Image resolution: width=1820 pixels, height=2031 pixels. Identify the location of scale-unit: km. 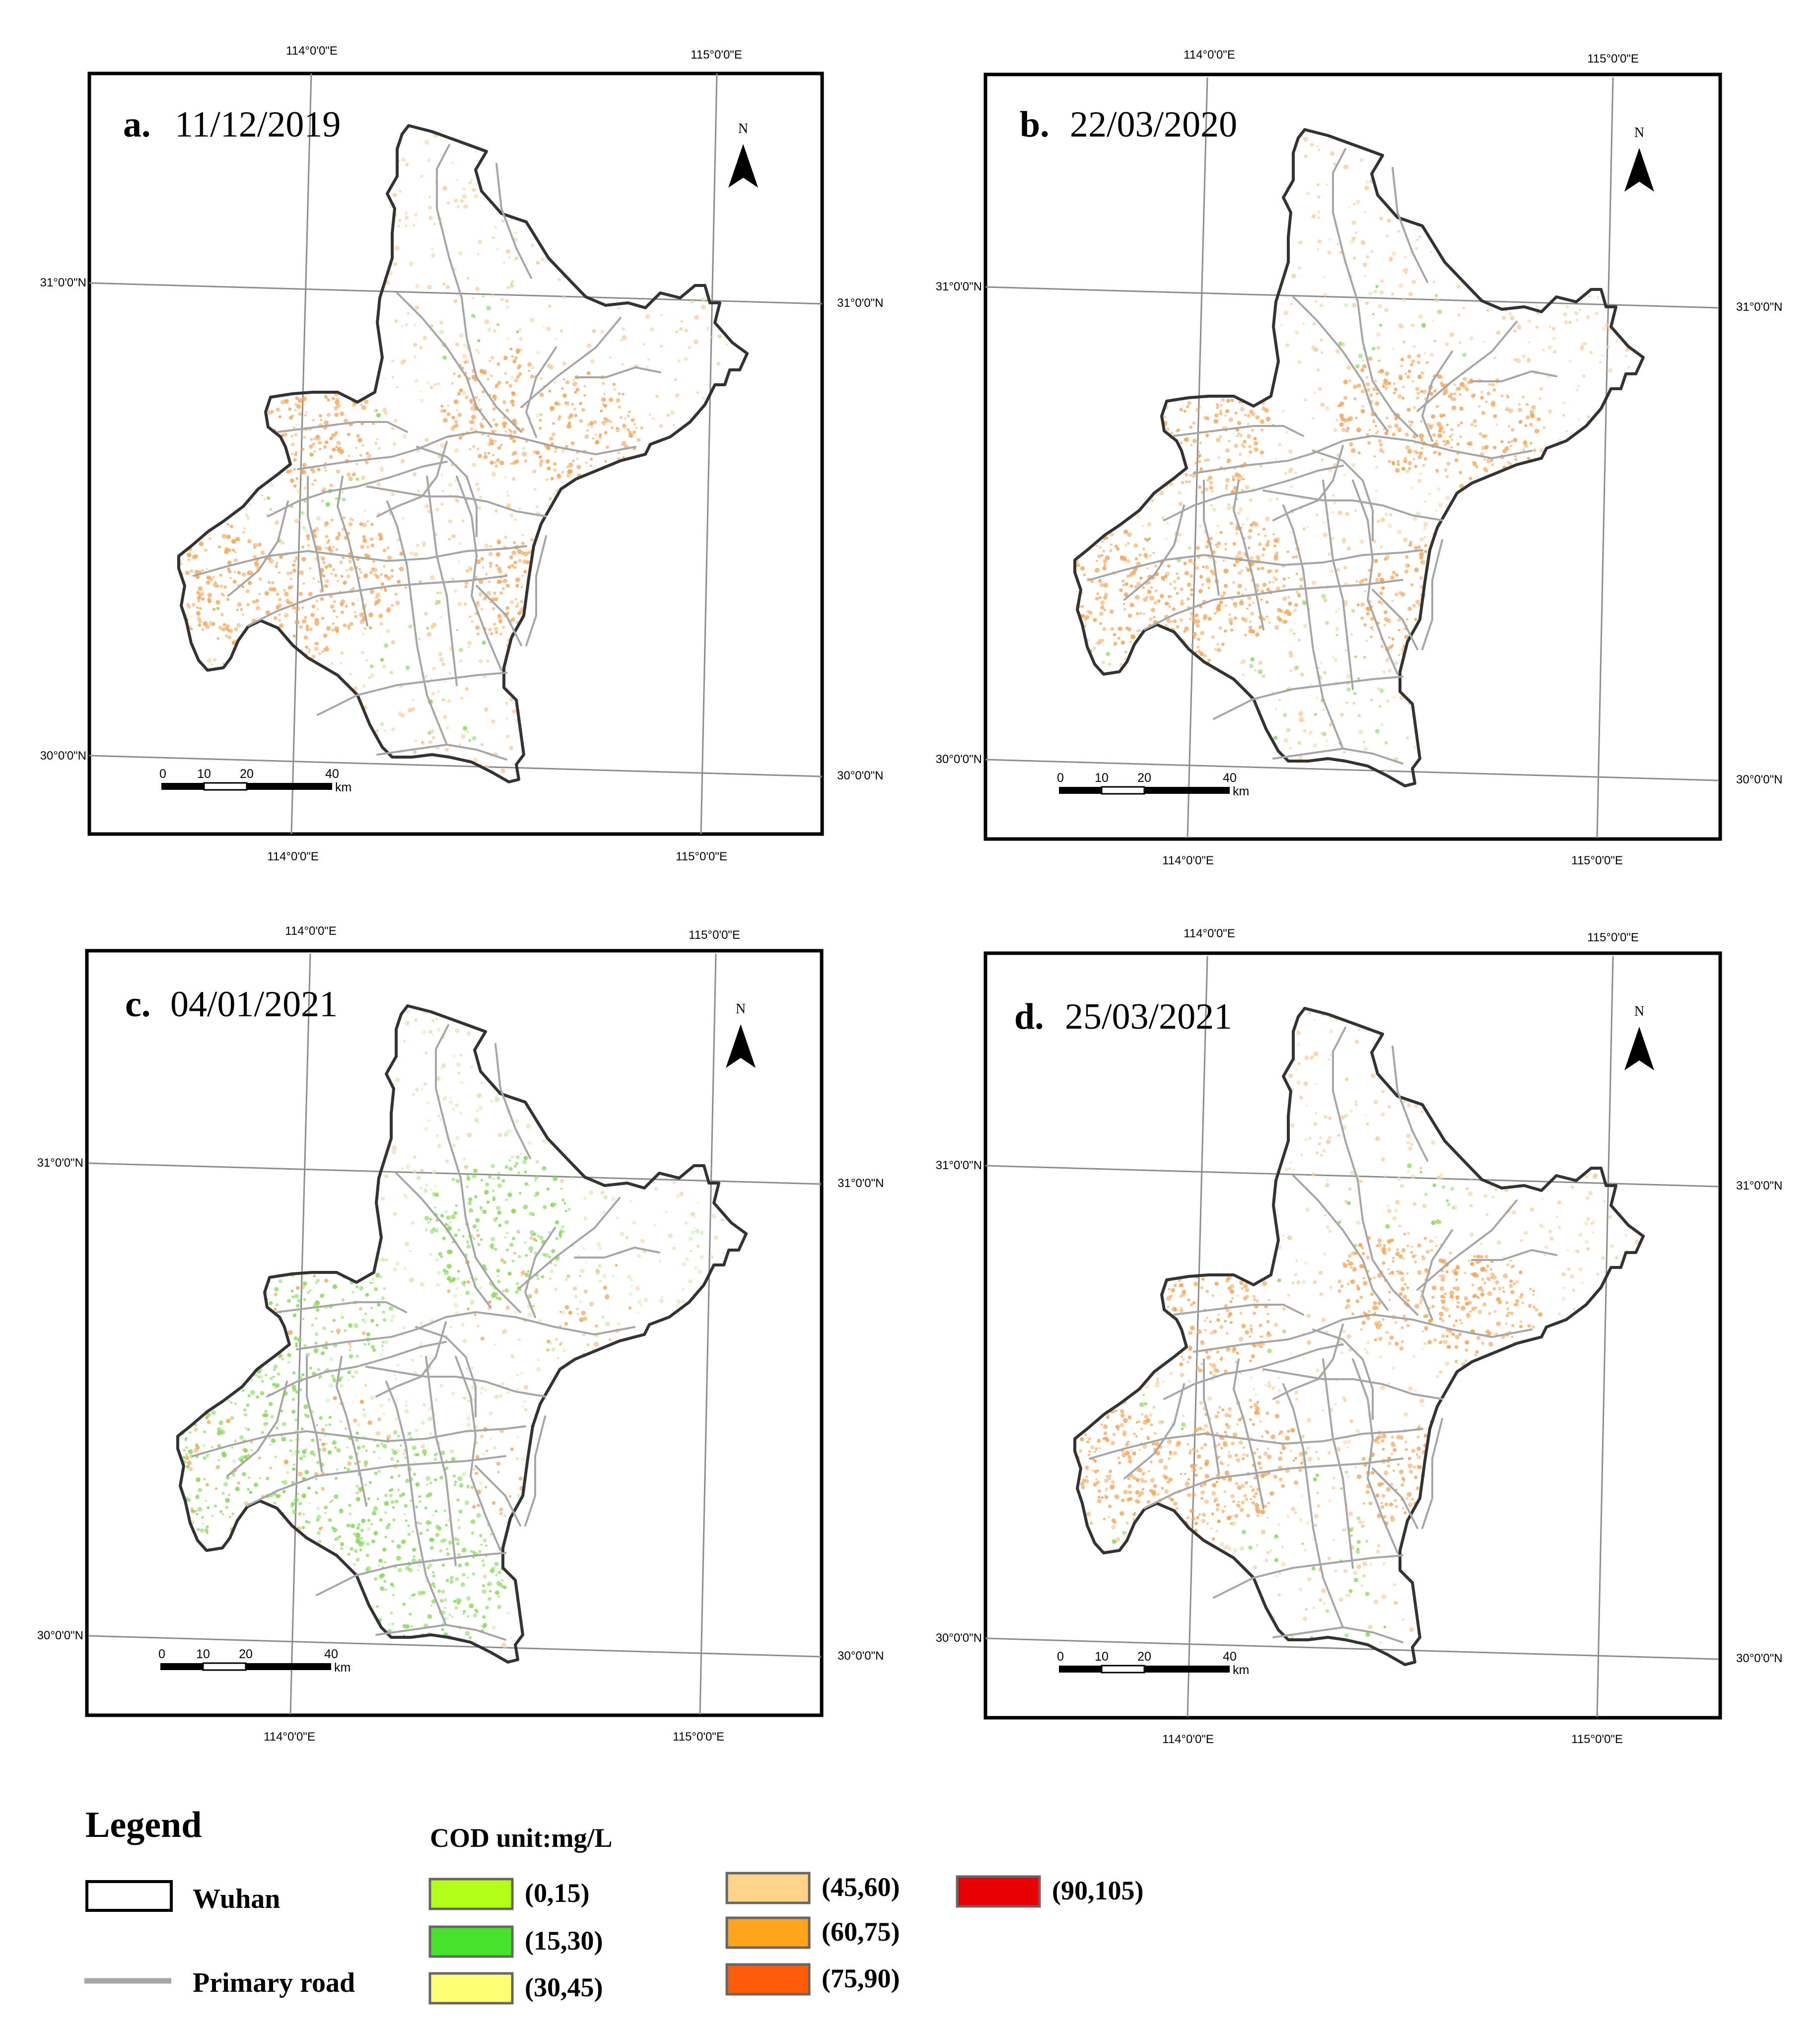
(1241, 791).